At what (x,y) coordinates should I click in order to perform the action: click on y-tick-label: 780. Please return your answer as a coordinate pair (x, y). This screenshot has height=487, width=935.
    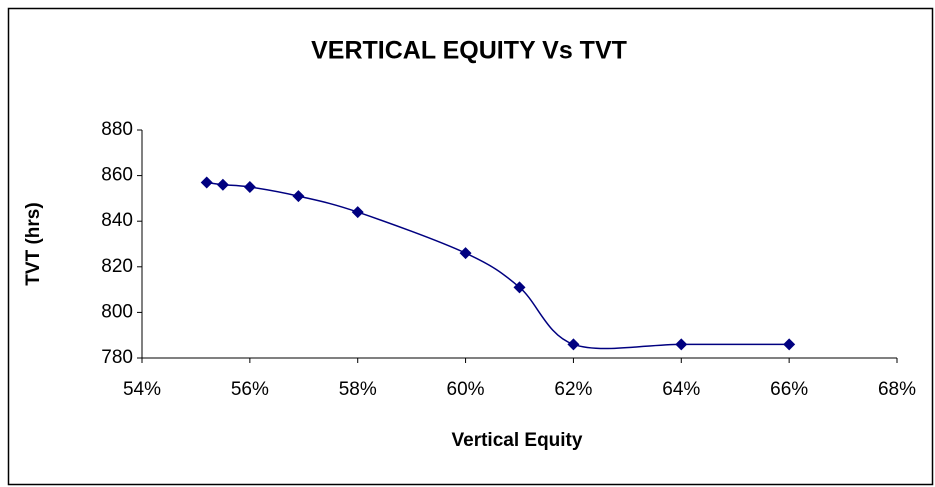
    Looking at the image, I should click on (117, 357).